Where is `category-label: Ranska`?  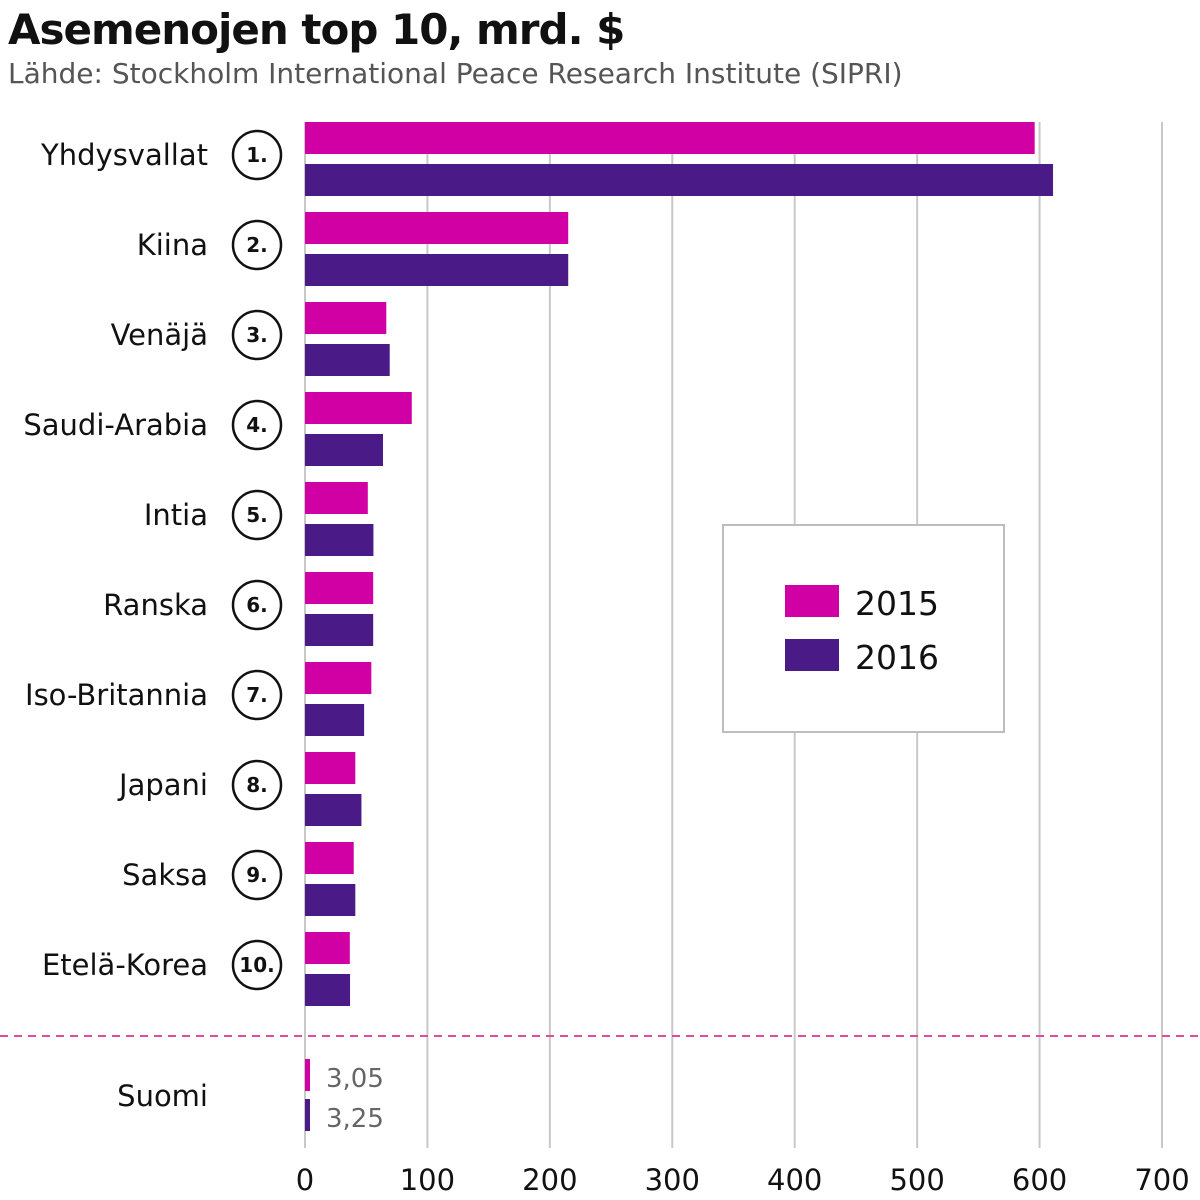 category-label: Ranska is located at coordinates (155, 605).